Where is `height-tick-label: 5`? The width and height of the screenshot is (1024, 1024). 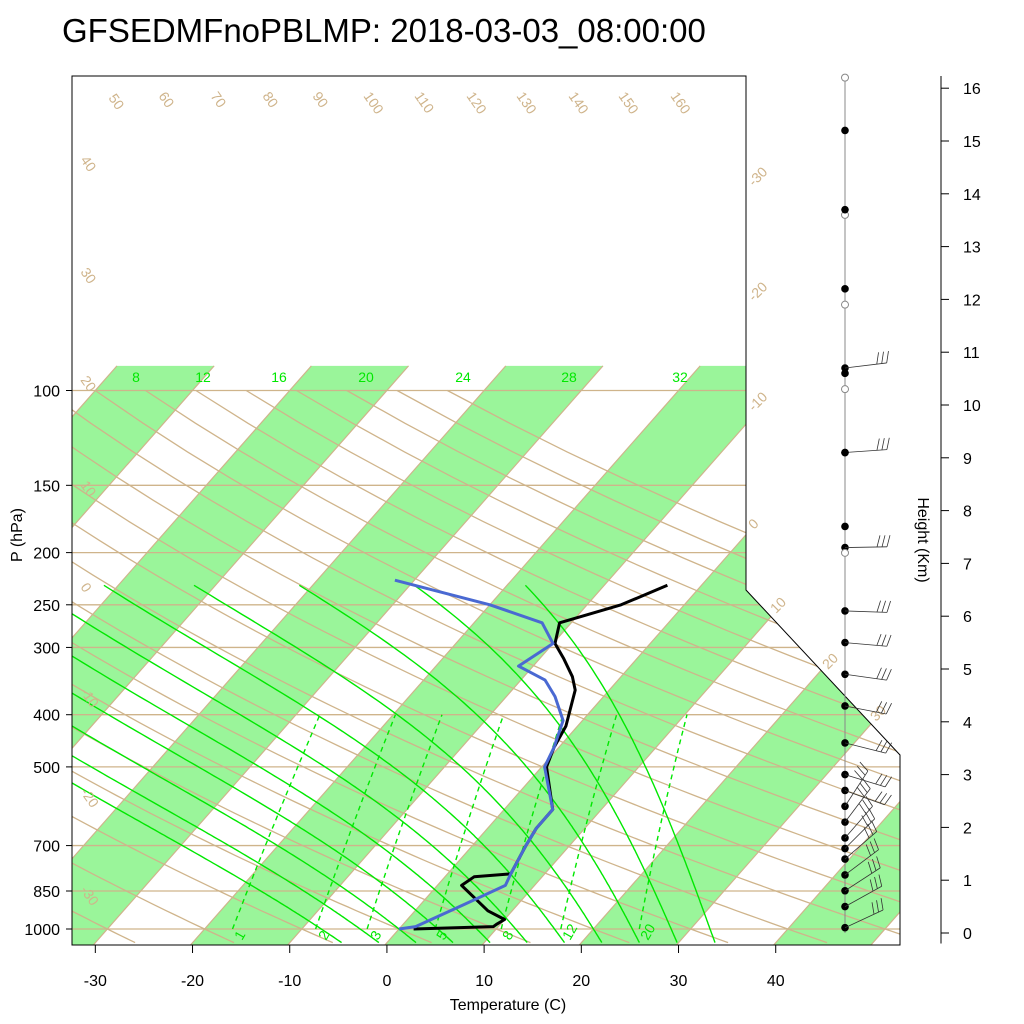 height-tick-label: 5 is located at coordinates (967, 670).